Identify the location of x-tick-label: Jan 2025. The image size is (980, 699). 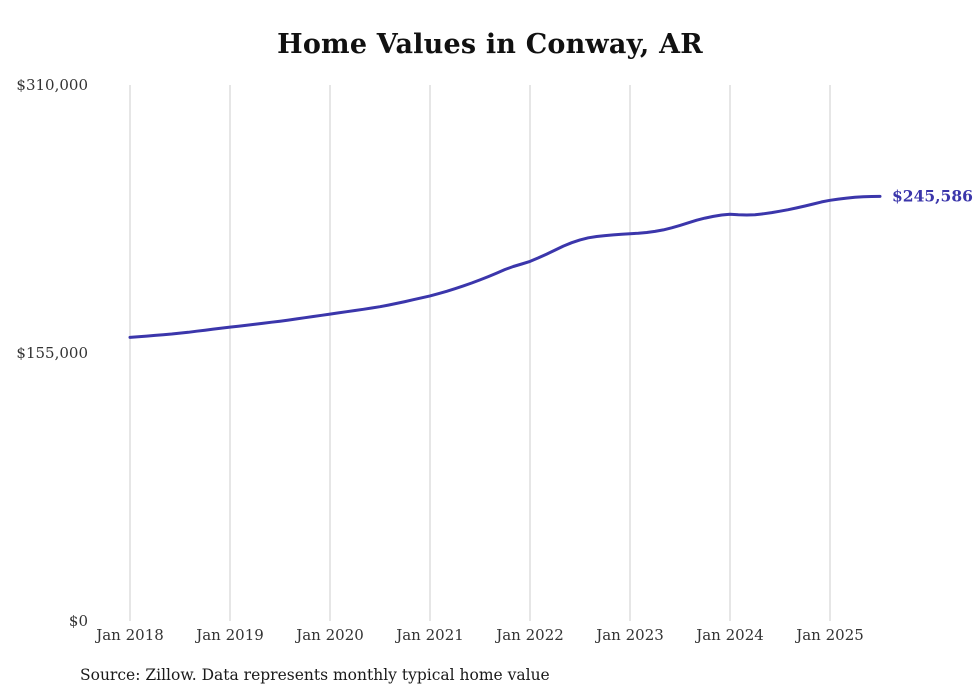
(829, 635).